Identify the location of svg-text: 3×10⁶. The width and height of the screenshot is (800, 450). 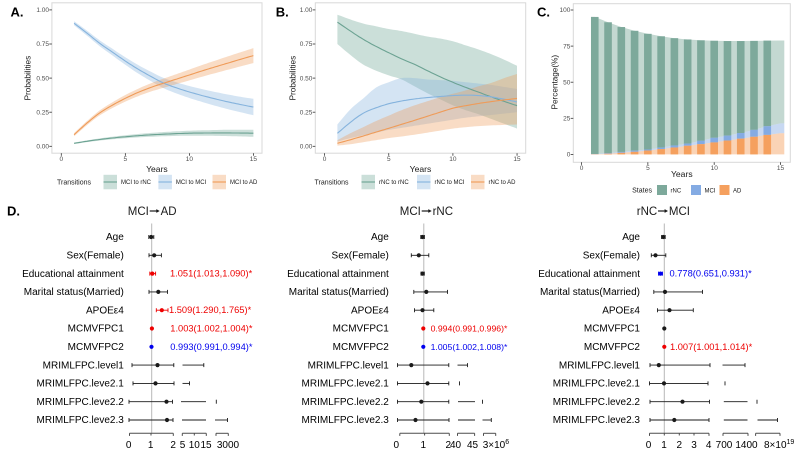
(496, 444).